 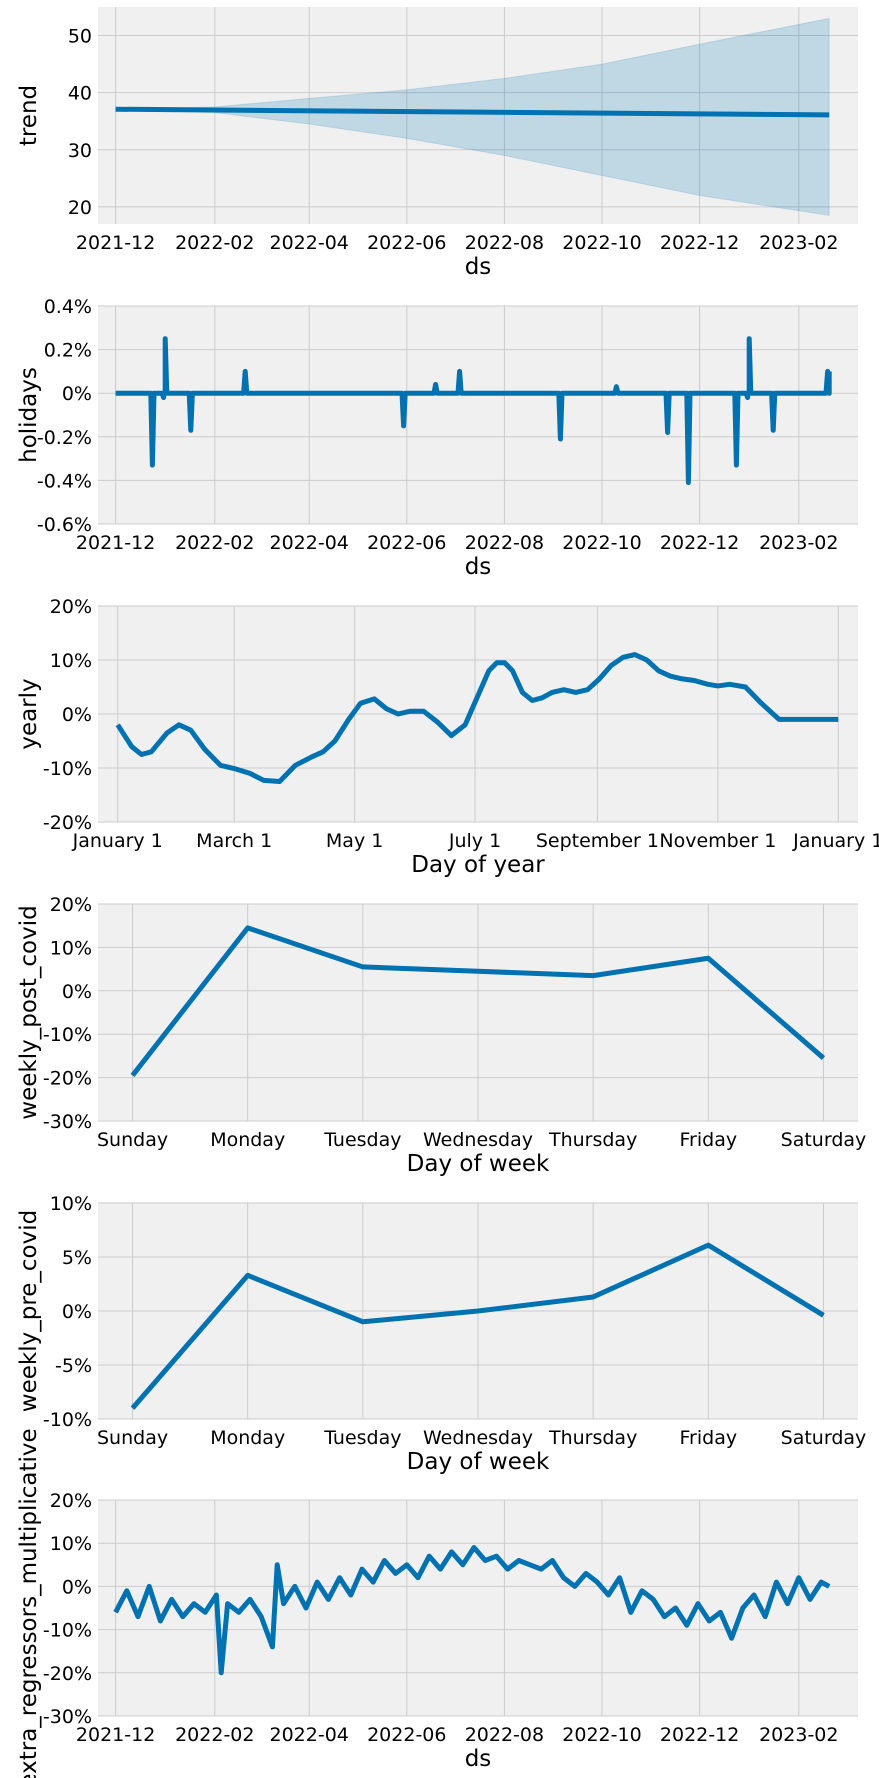 What do you see at coordinates (601, 543) in the screenshot?
I see `holidays-x-tick-label: 2022-10` at bounding box center [601, 543].